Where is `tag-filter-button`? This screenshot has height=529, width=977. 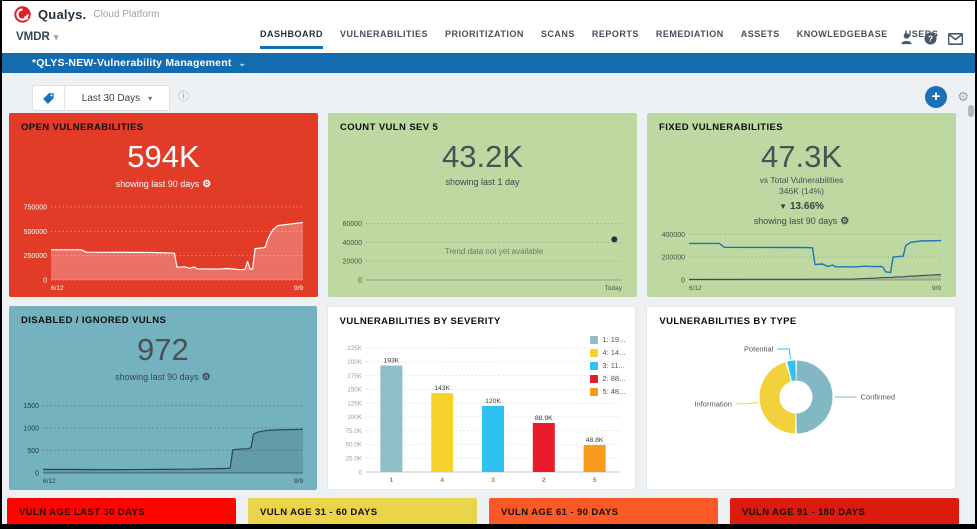
tag-filter-button is located at coordinates (49, 98).